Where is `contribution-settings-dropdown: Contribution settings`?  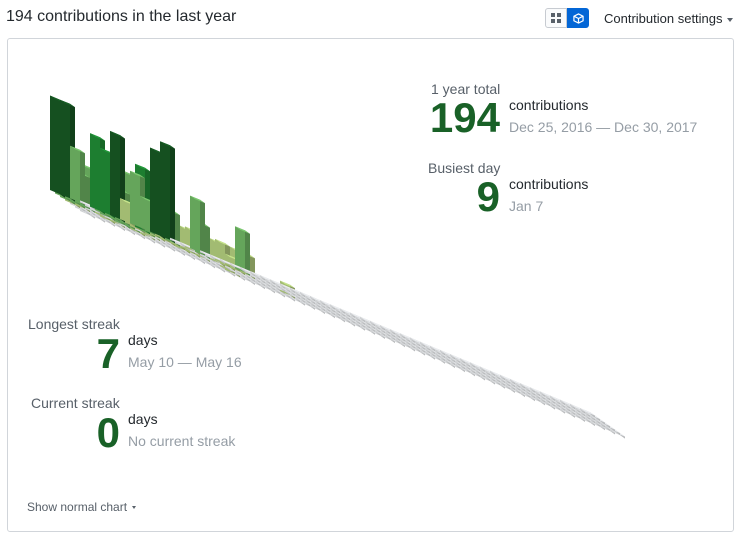 contribution-settings-dropdown: Contribution settings is located at coordinates (668, 18).